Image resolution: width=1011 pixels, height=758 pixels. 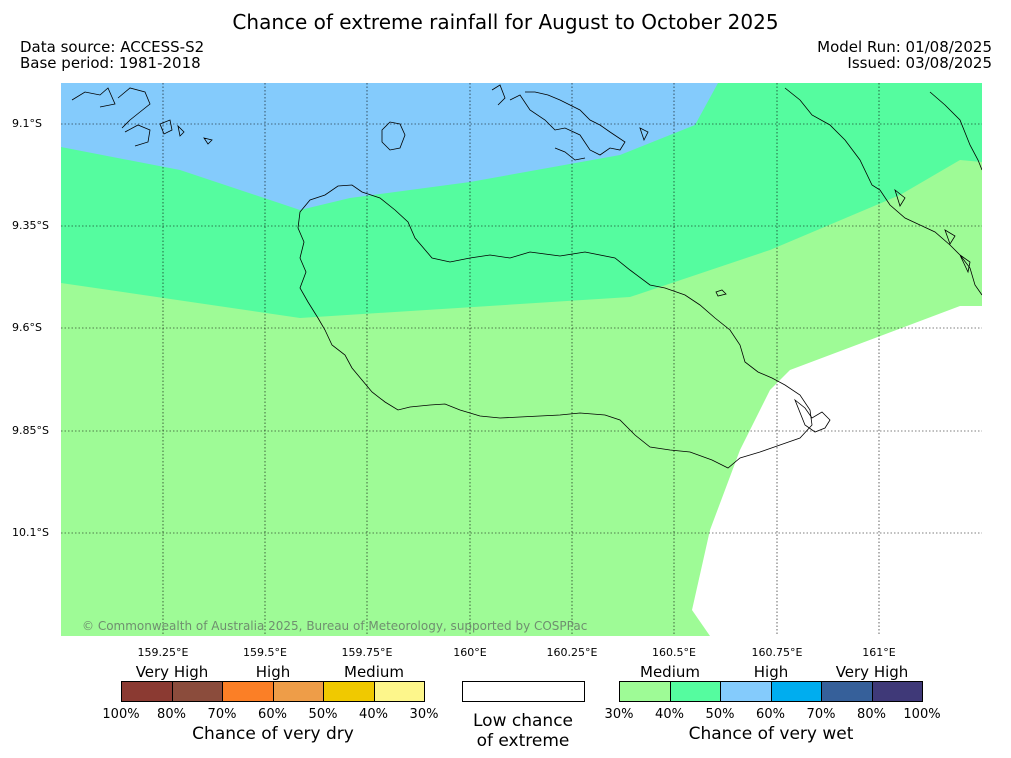 I want to click on wet-category-label: Medium, so click(x=670, y=672).